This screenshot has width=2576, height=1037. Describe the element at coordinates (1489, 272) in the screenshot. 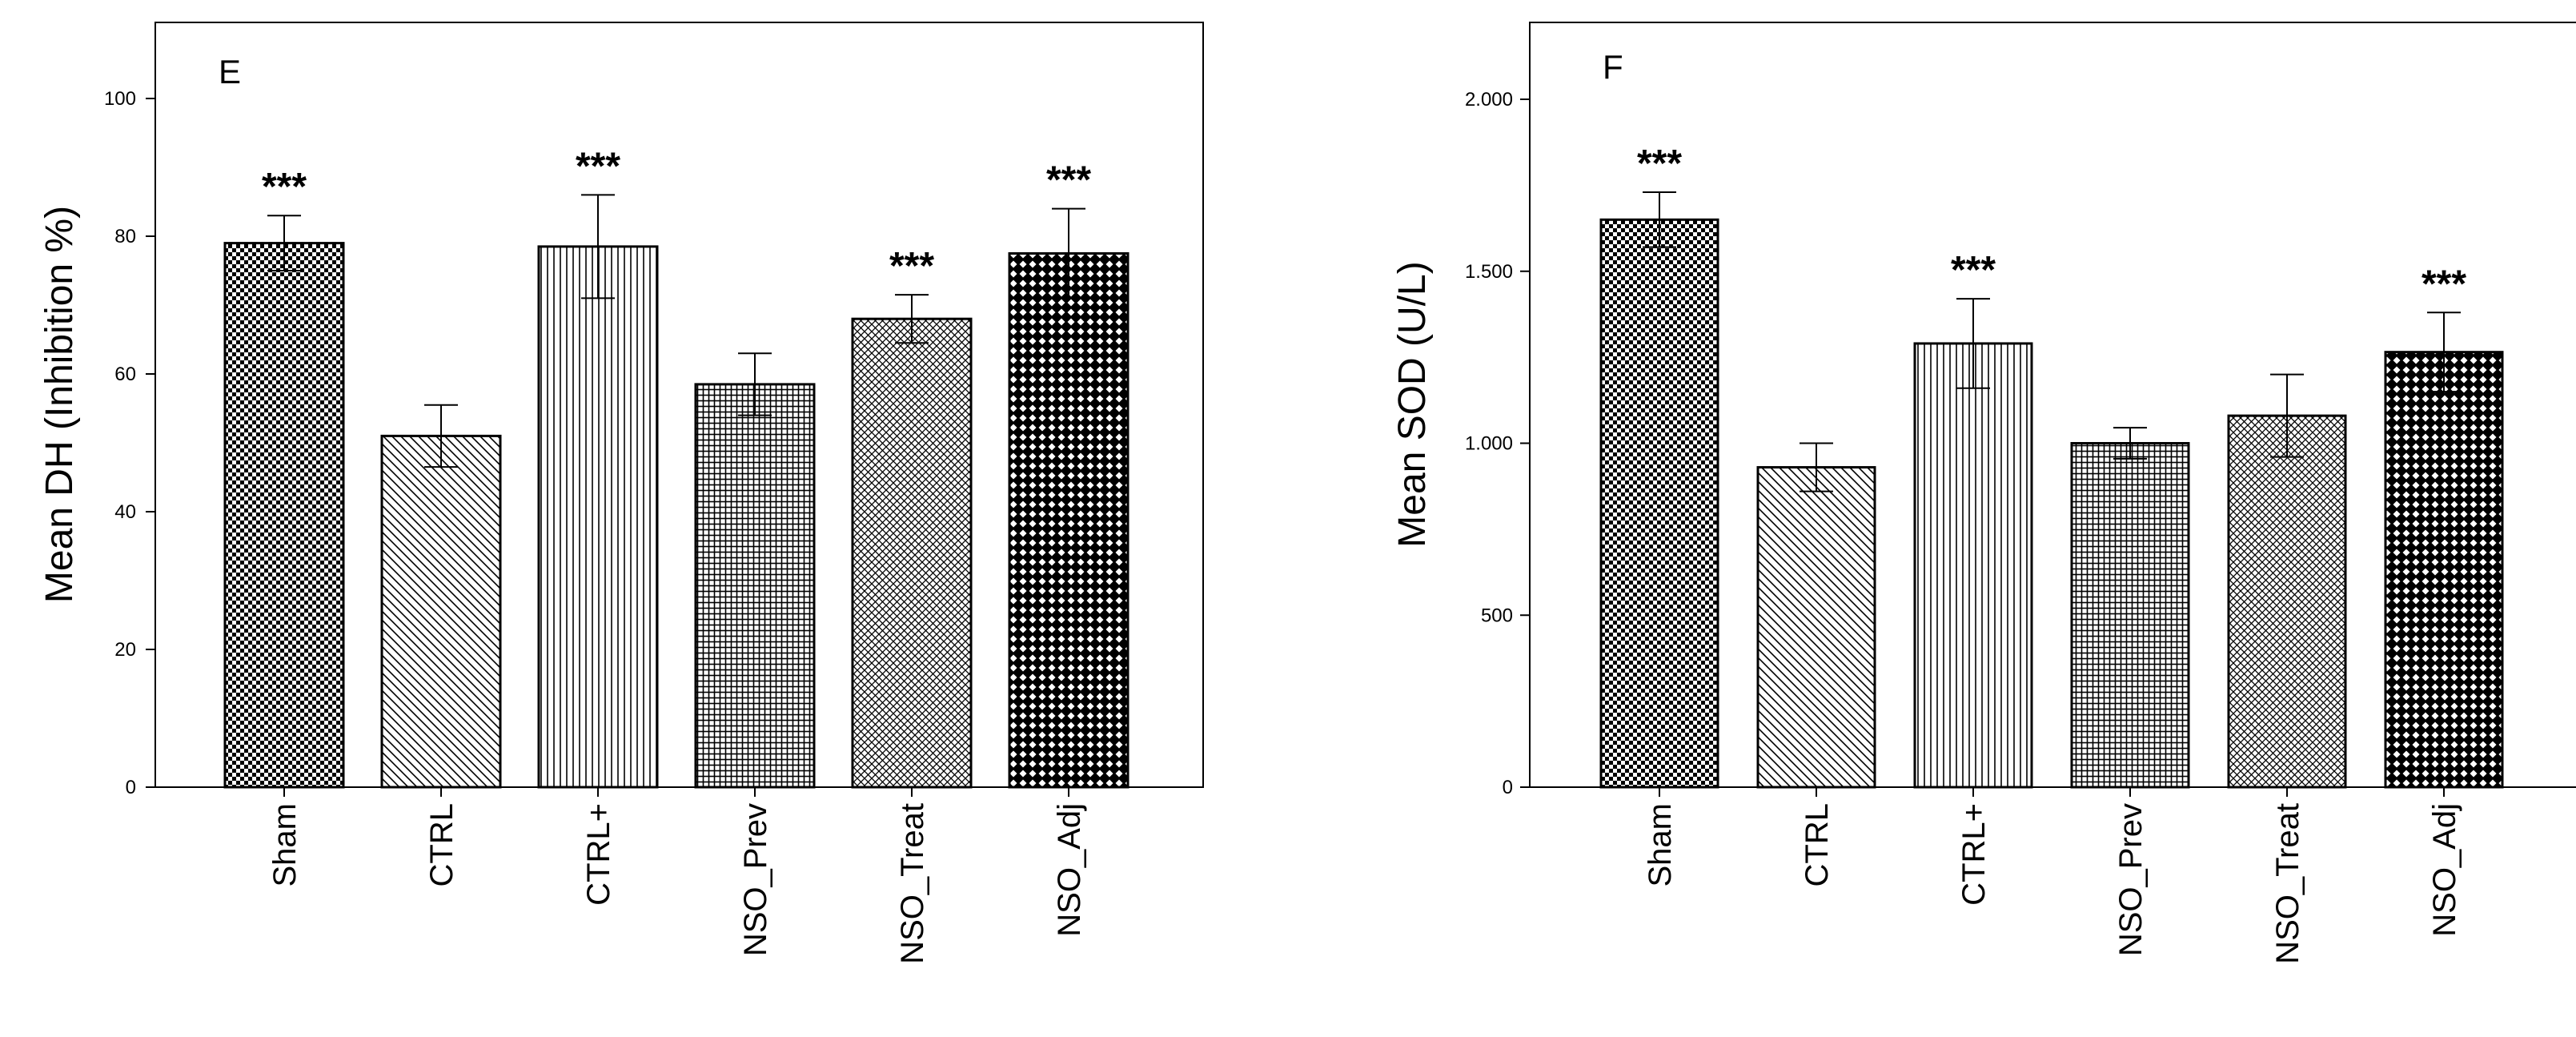

I see `y-tick-label: 1.500` at that location.